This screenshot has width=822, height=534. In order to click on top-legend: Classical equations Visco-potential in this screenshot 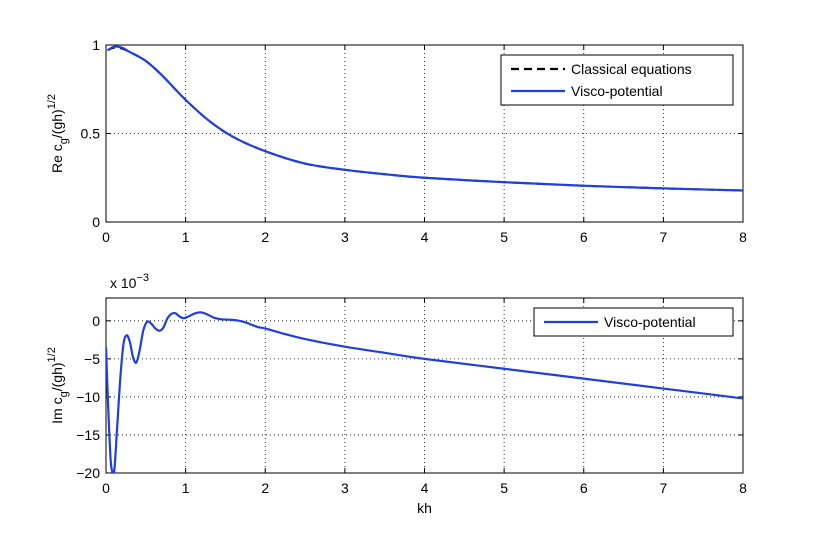, I will do `click(617, 80)`.